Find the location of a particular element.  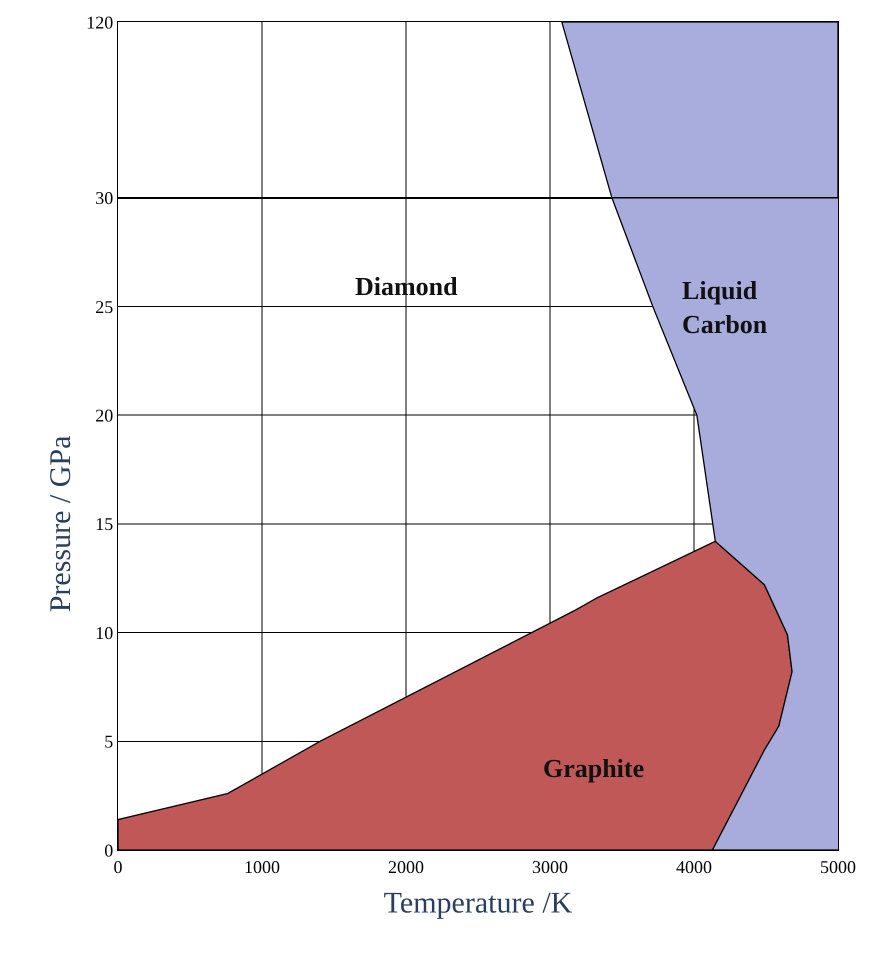

annotation: Graphite is located at coordinates (593, 768).